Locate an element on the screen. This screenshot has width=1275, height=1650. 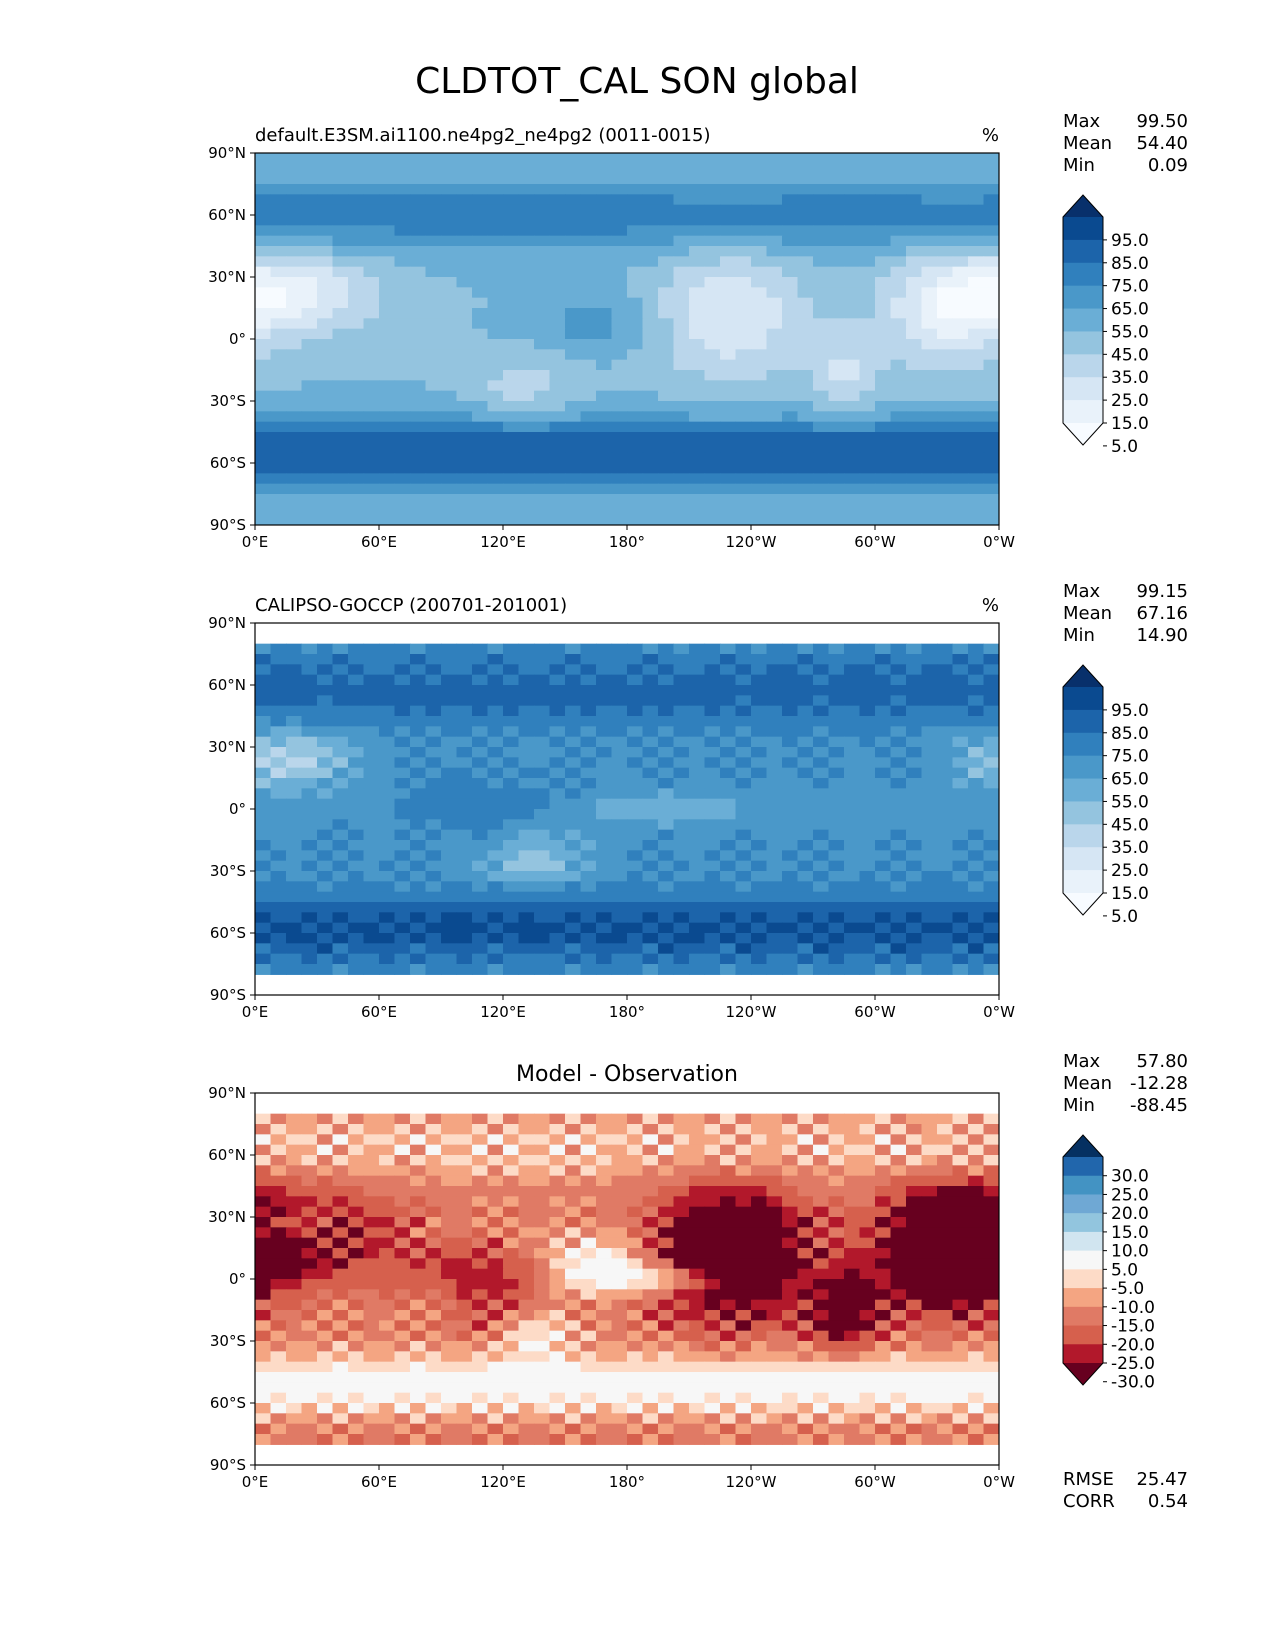
y-tick-label: 60°N is located at coordinates (227, 215).